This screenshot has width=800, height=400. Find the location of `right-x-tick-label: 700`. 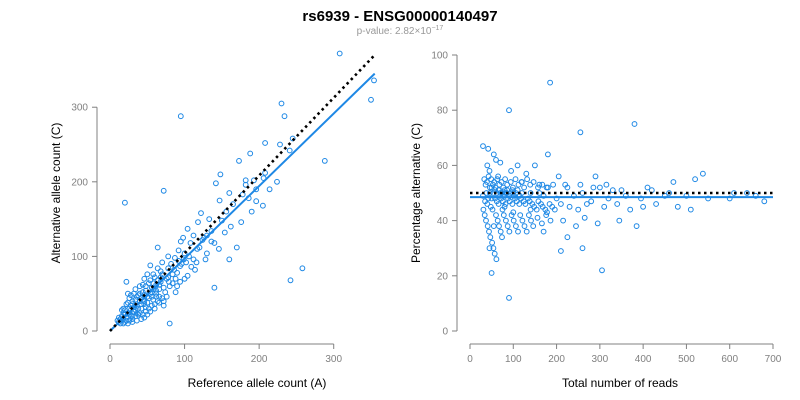

right-x-tick-label: 700 is located at coordinates (773, 359).